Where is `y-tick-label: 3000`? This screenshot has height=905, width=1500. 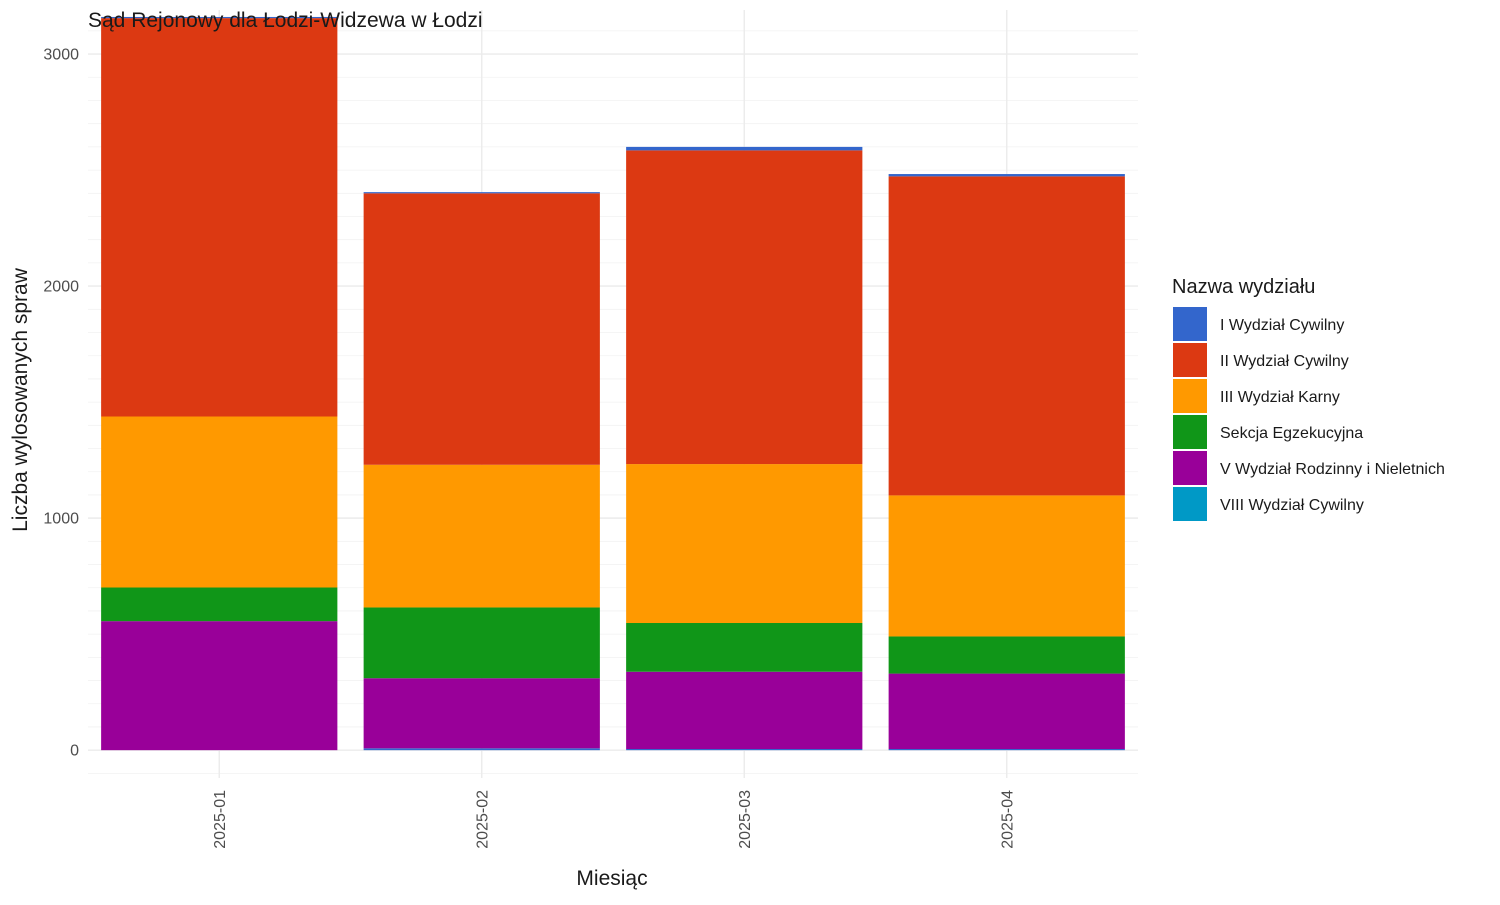 y-tick-label: 3000 is located at coordinates (61, 55).